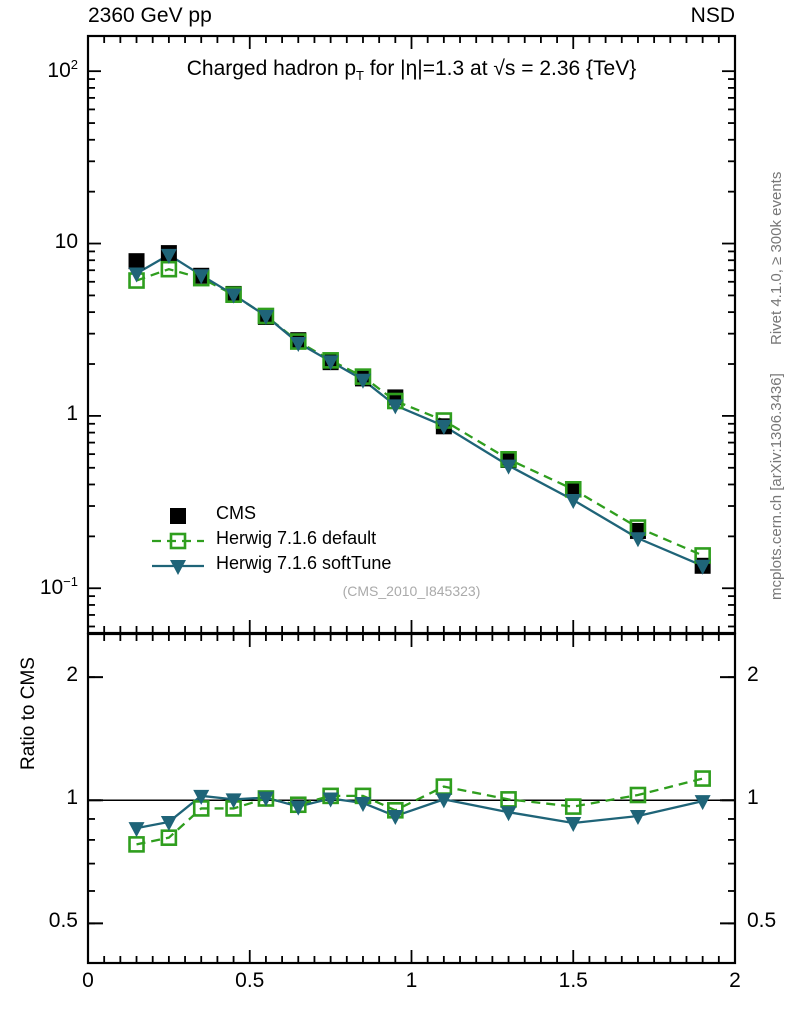 The width and height of the screenshot is (786, 1024). I want to click on header-right-label: NSD, so click(712, 15).